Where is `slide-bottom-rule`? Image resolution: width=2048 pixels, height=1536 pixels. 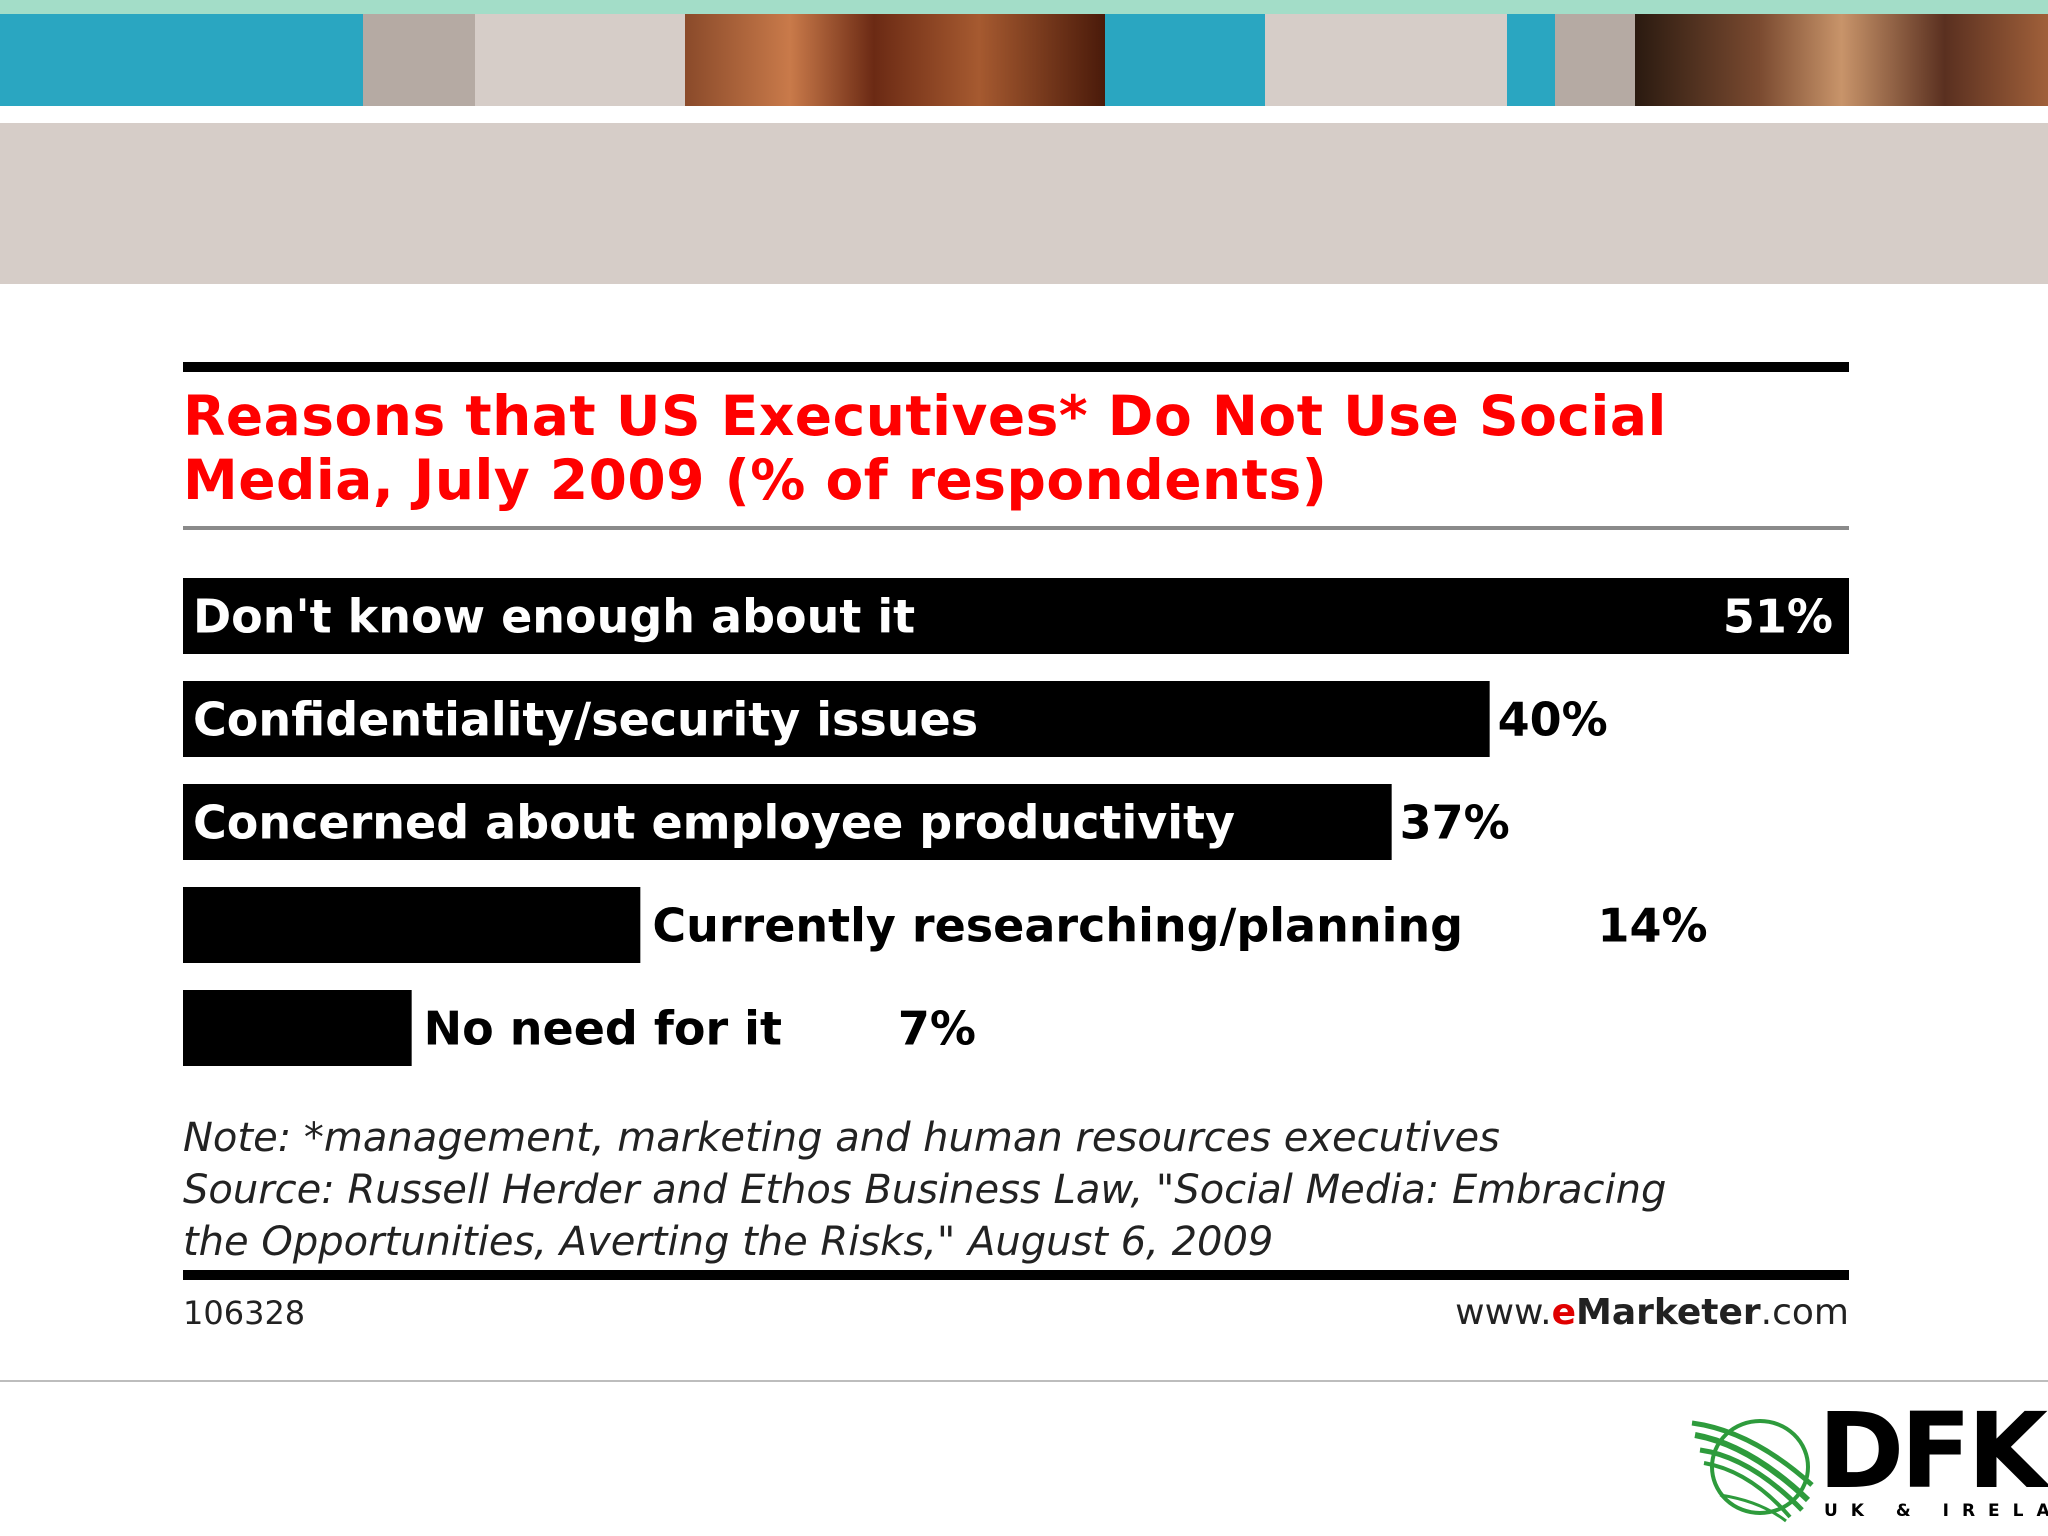 slide-bottom-rule is located at coordinates (1024, 1381).